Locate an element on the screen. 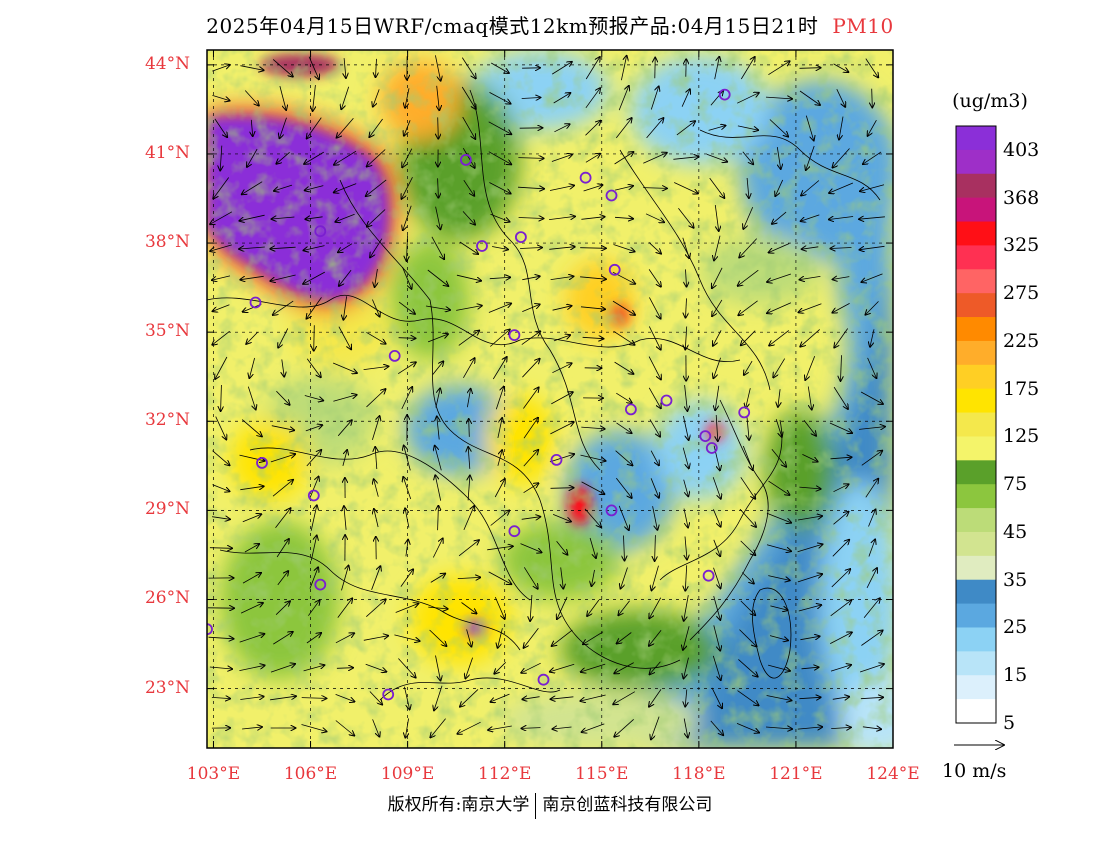 Image resolution: width=1100 pixels, height=850 pixels. footer-owner: 版权所有:南京大学 is located at coordinates (458, 805).